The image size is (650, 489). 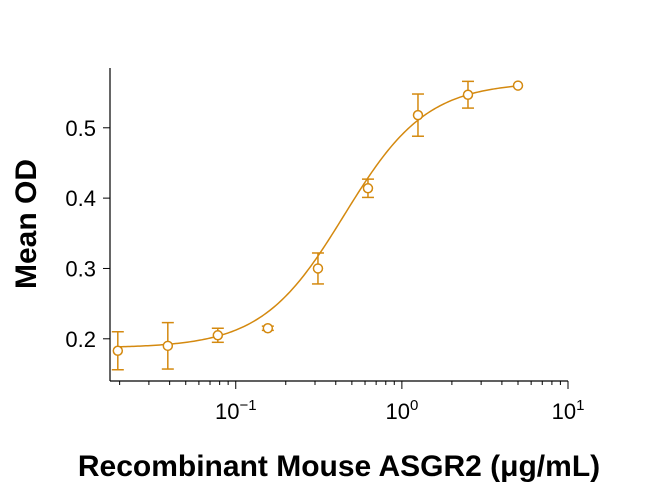 What do you see at coordinates (80, 339) in the screenshot?
I see `y-tick-label: 0.2` at bounding box center [80, 339].